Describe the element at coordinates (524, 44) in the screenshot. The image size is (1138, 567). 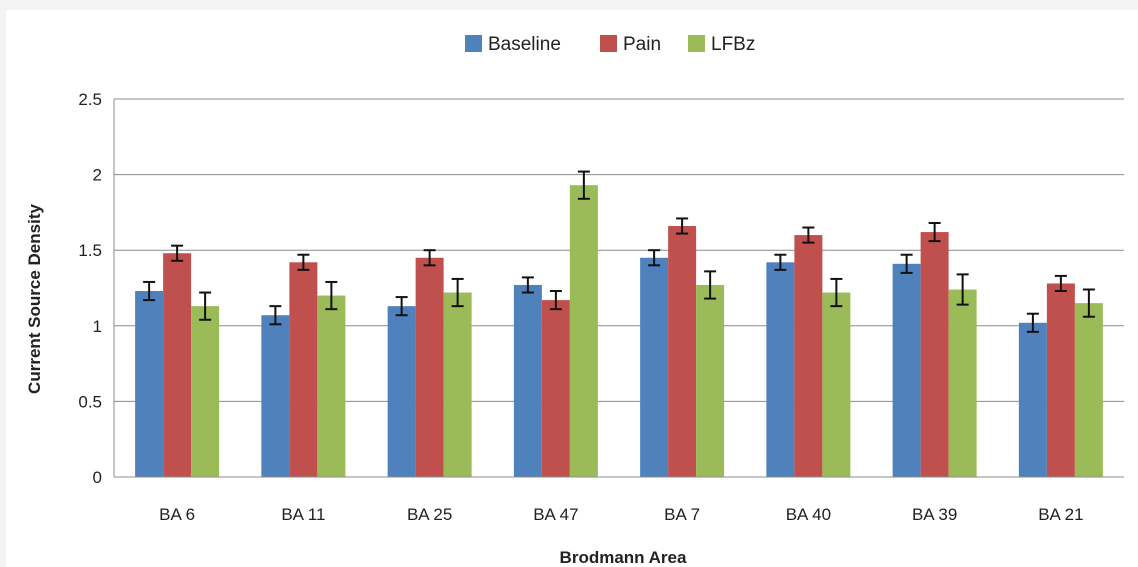
I see `legend-label: Baseline` at that location.